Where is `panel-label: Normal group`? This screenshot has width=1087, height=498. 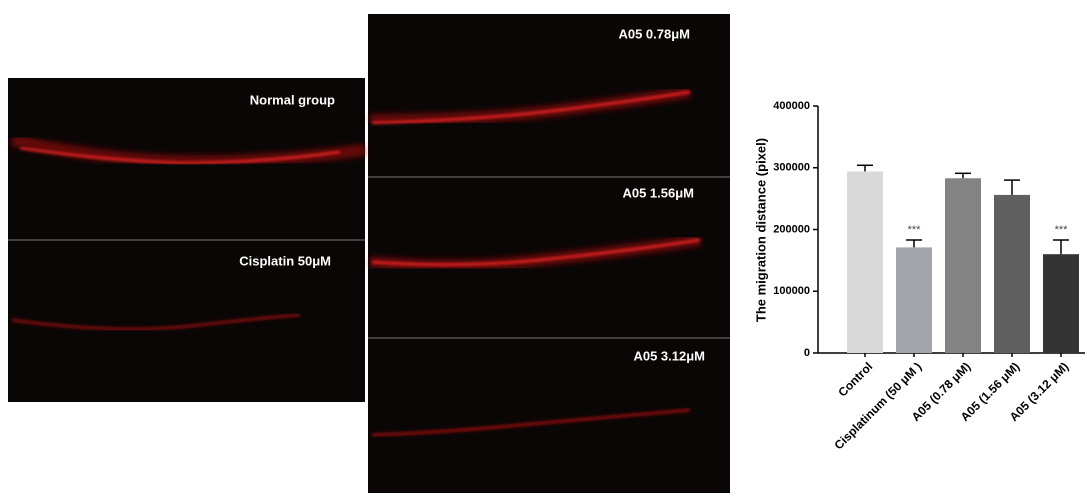 panel-label: Normal group is located at coordinates (292, 99).